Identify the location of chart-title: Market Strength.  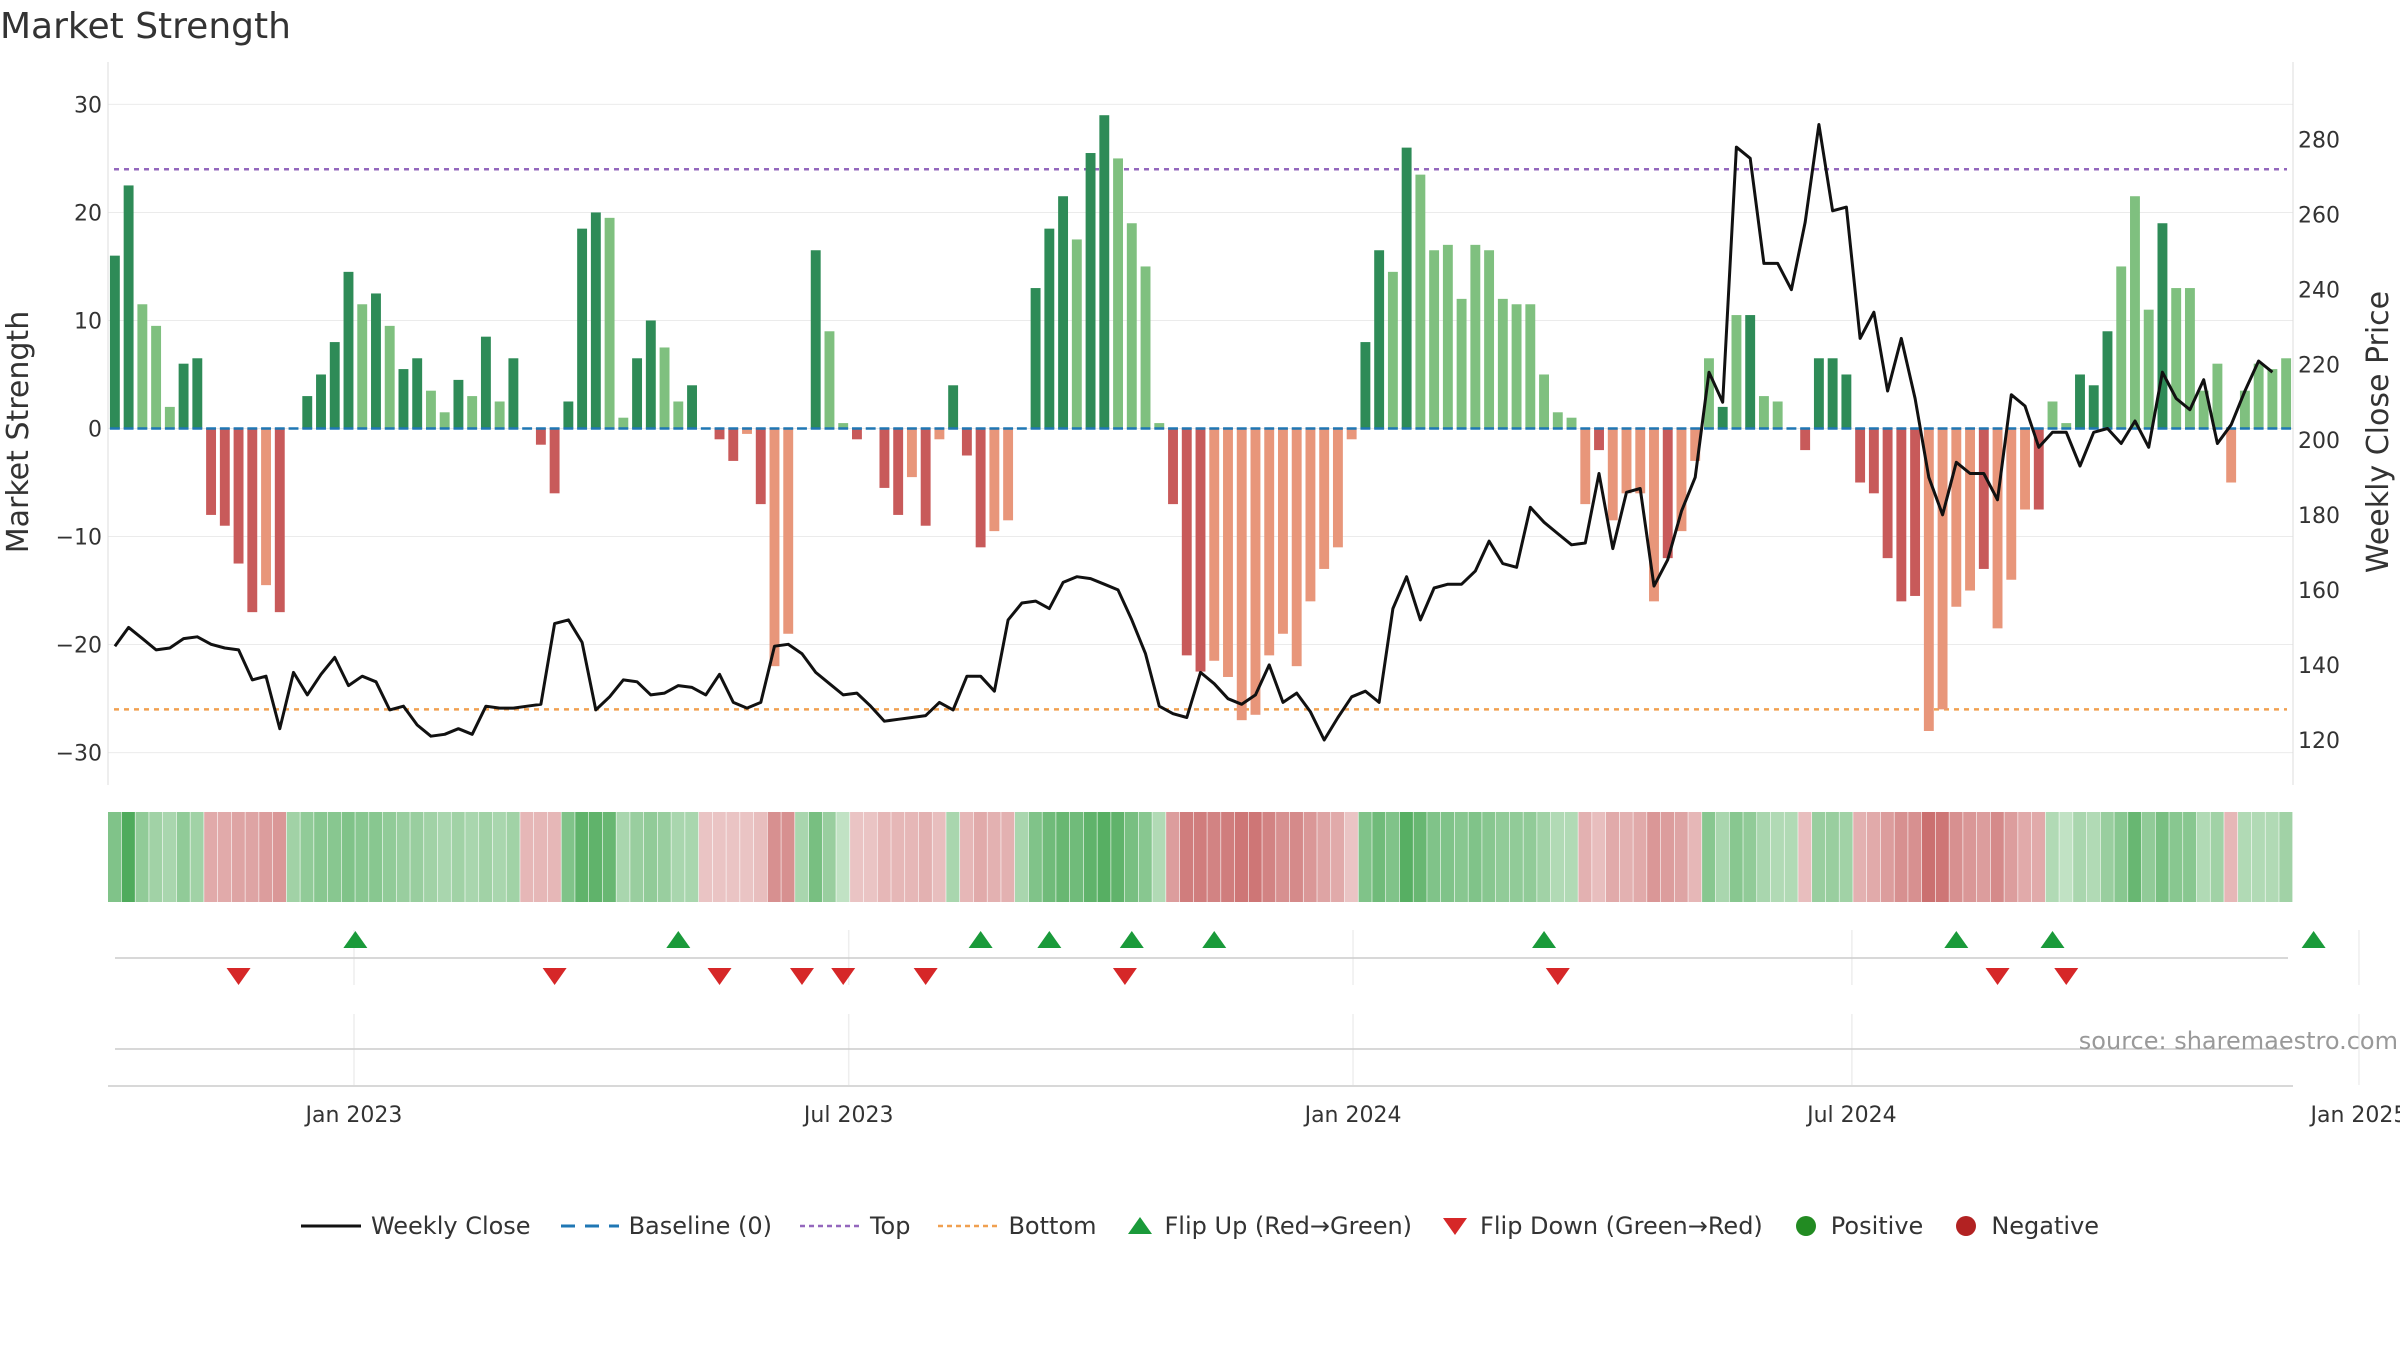
(145, 26).